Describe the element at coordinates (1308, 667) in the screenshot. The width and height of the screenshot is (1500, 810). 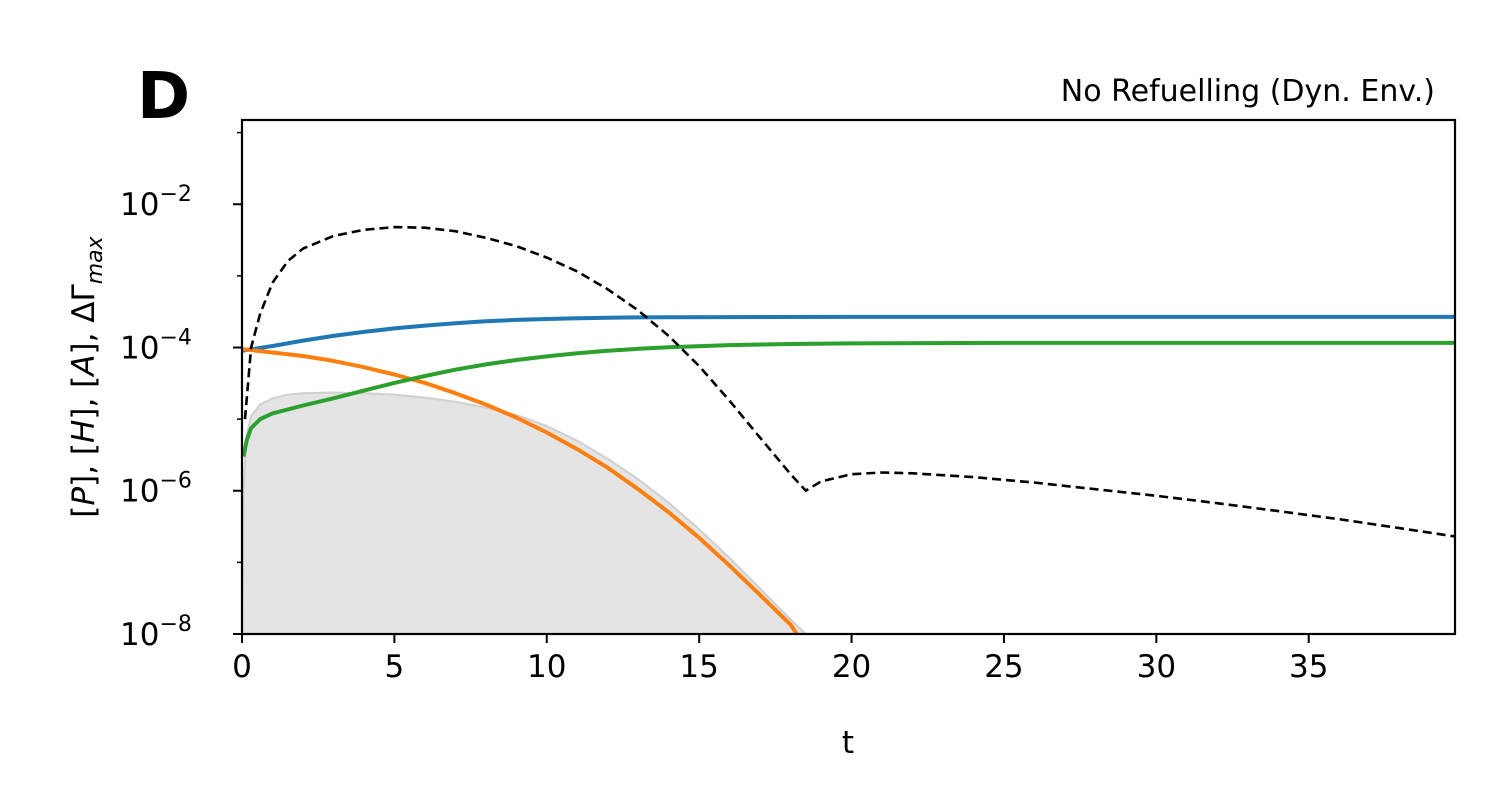
I see `x-tick-label: 35` at that location.